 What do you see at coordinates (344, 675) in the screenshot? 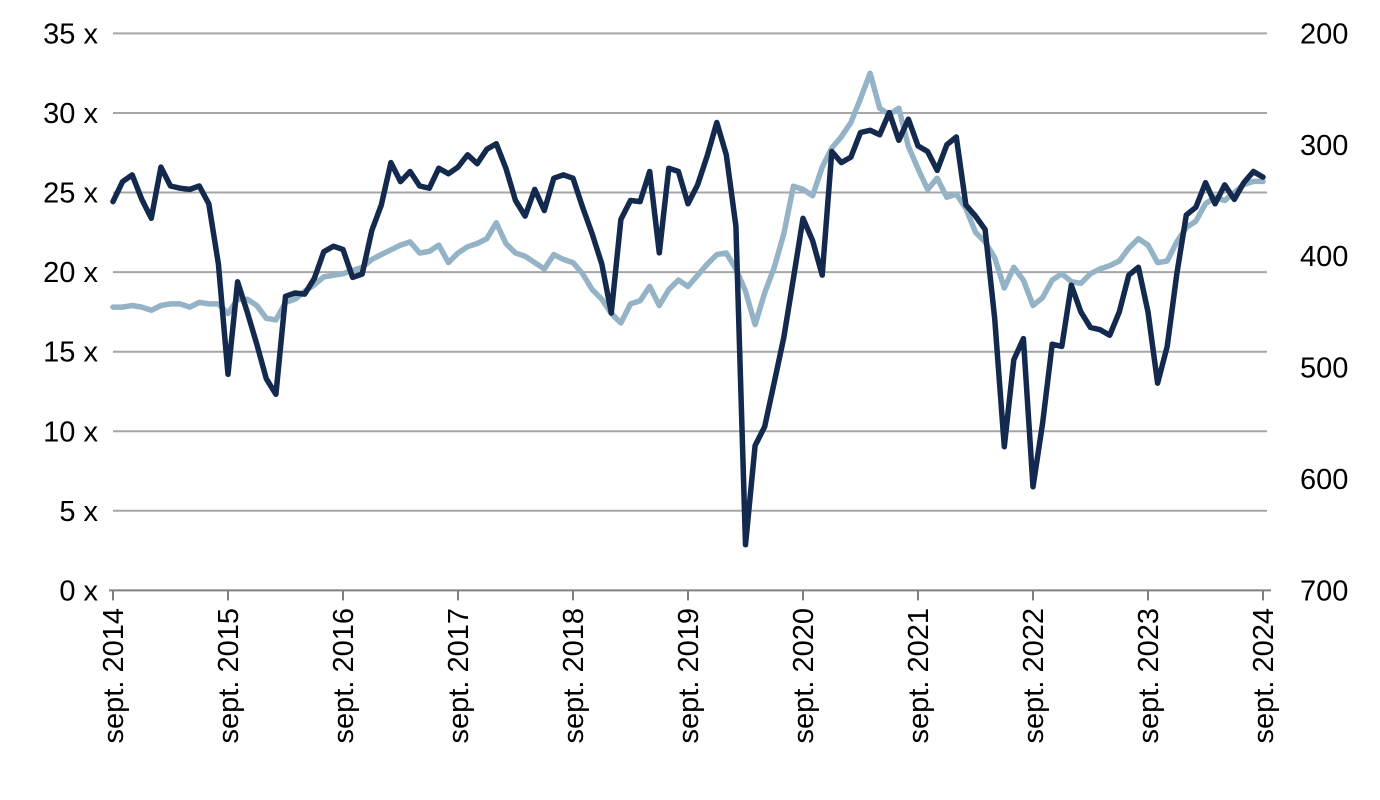
I see `x-axis-label: sept. 2016` at bounding box center [344, 675].